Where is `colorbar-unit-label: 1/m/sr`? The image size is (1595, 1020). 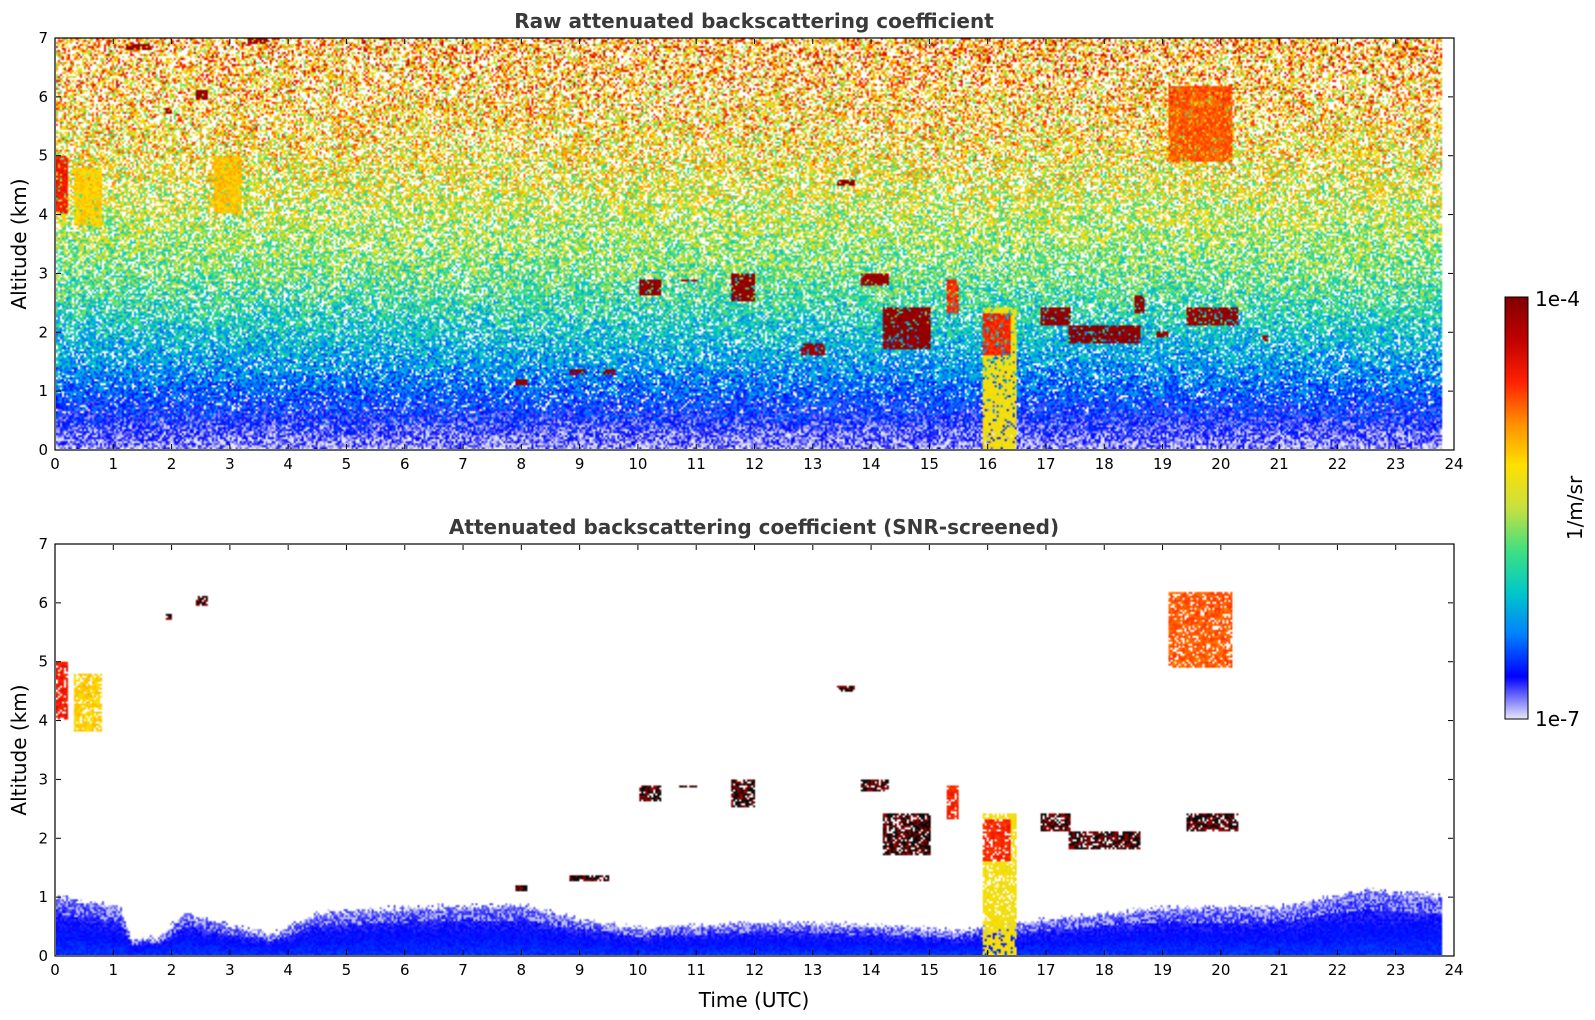
colorbar-unit-label: 1/m/sr is located at coordinates (1575, 507).